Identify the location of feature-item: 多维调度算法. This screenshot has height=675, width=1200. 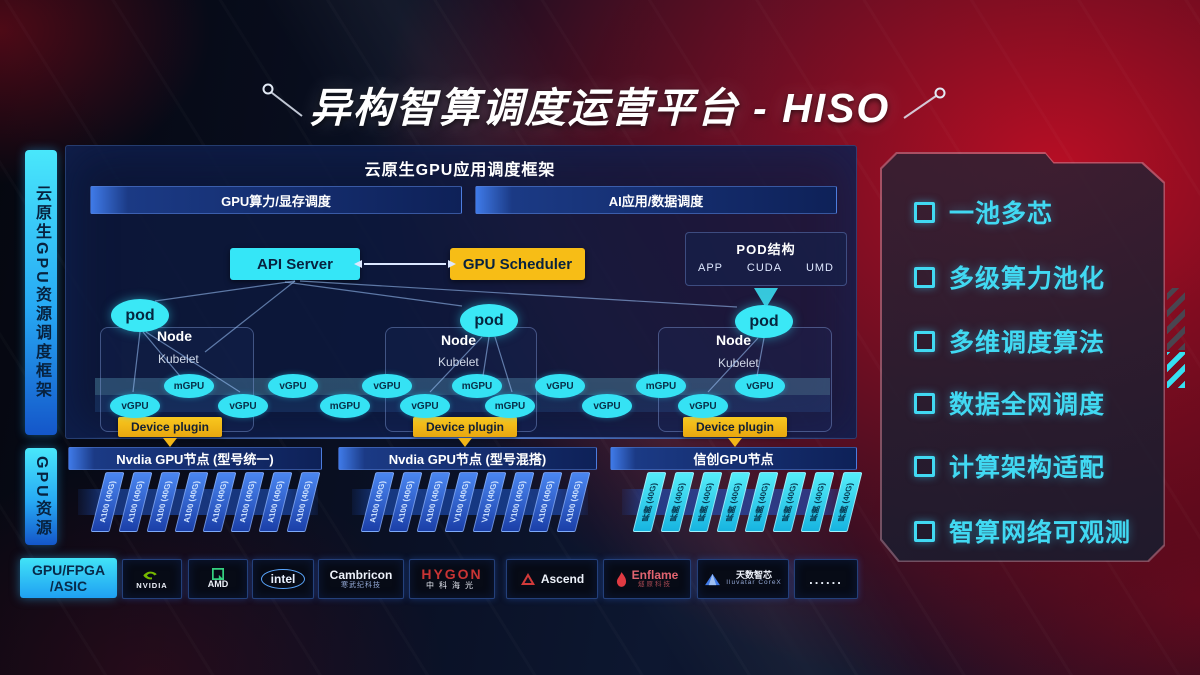
(1009, 341).